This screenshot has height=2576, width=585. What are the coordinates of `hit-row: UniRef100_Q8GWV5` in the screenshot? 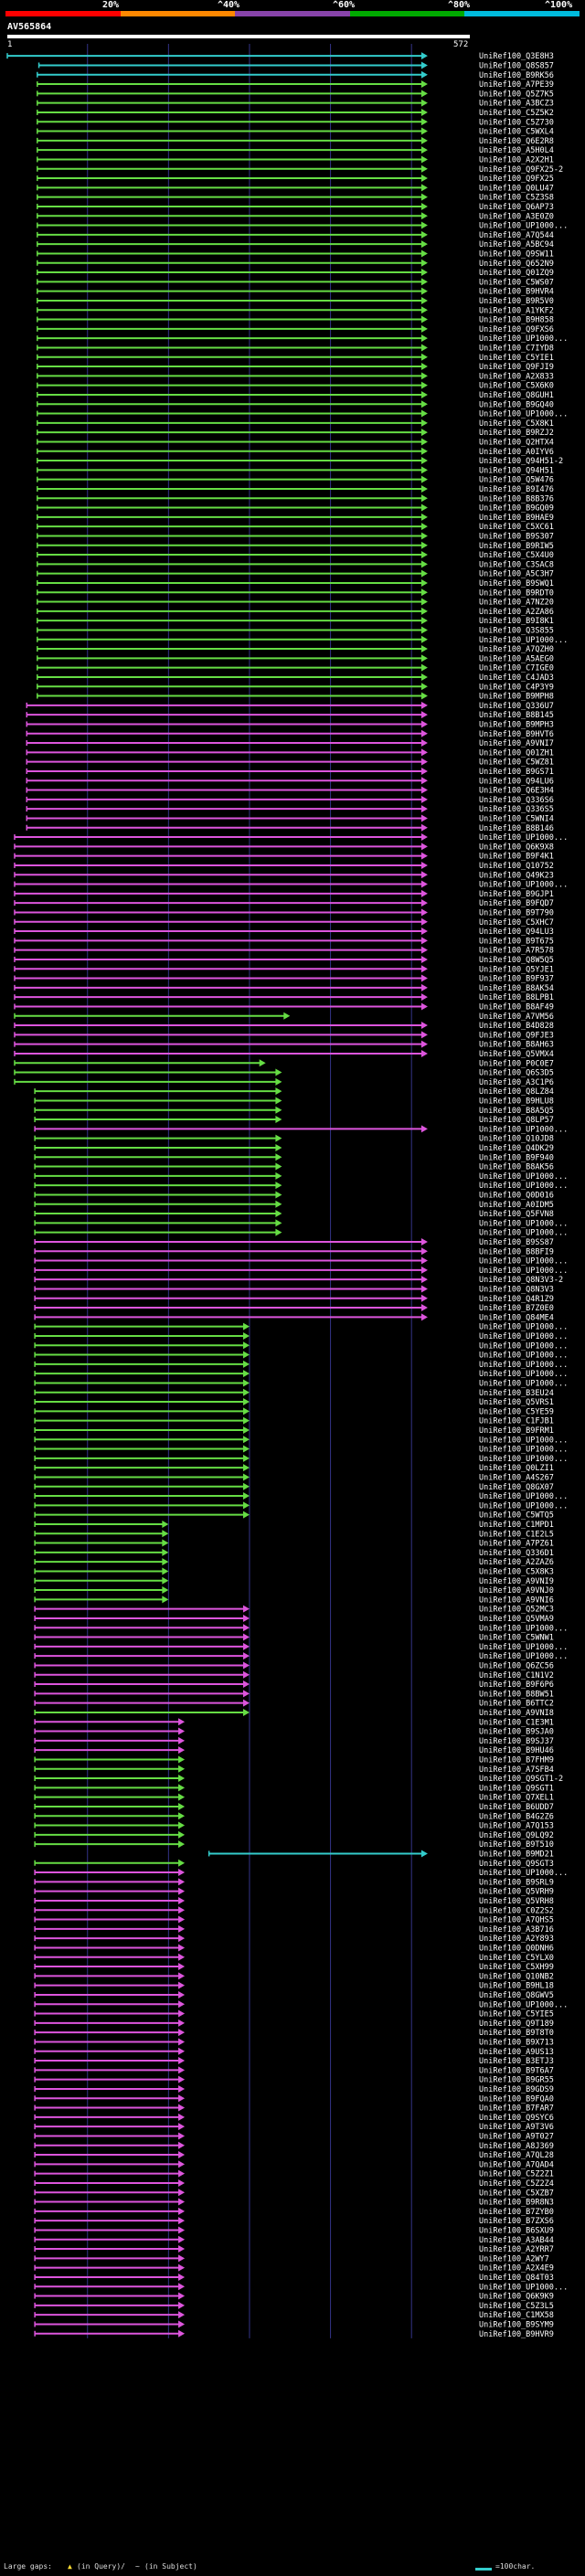 It's located at (294, 1995).